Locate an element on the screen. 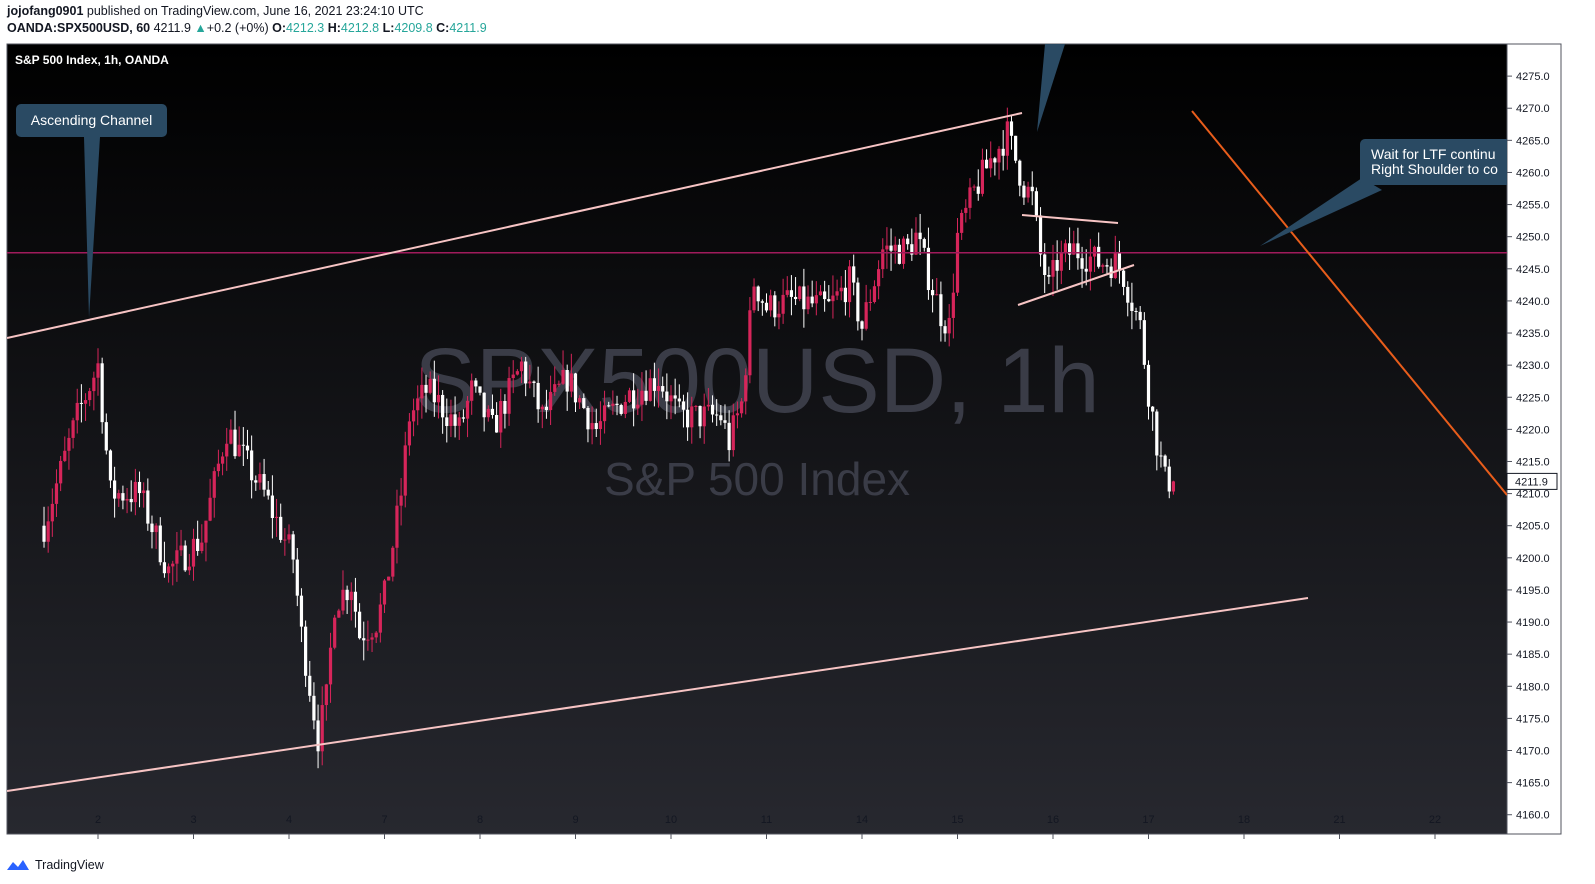  chart-title: S&P 500 Index, 1h, OANDA is located at coordinates (92, 60).